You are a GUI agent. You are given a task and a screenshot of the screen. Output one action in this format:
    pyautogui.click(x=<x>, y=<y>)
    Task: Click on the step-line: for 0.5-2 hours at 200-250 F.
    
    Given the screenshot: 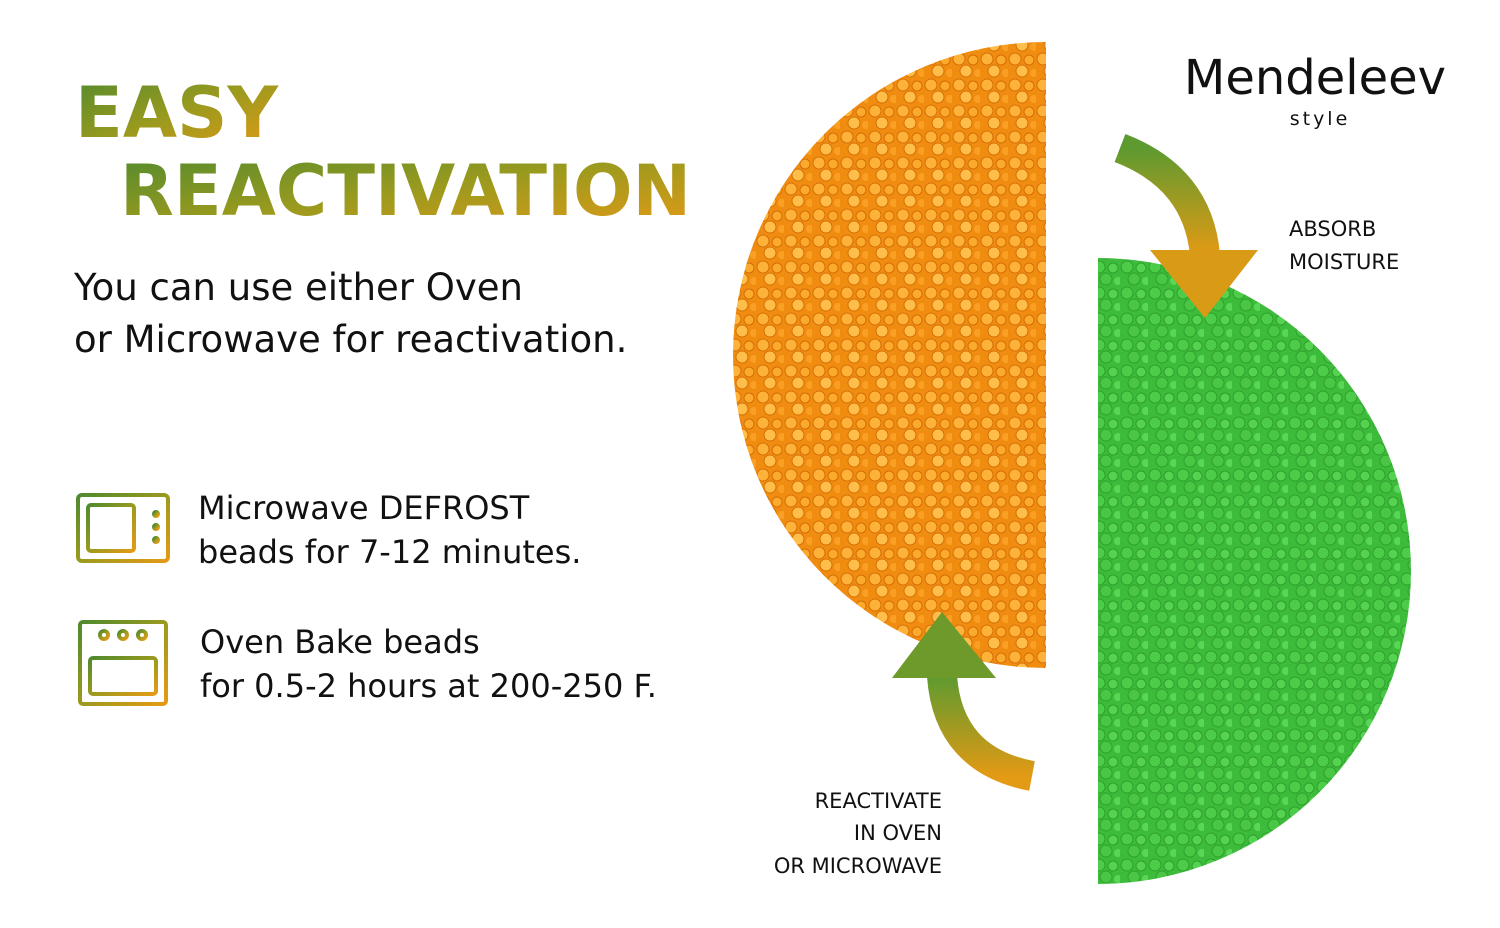 What is the action you would take?
    pyautogui.click(x=428, y=686)
    